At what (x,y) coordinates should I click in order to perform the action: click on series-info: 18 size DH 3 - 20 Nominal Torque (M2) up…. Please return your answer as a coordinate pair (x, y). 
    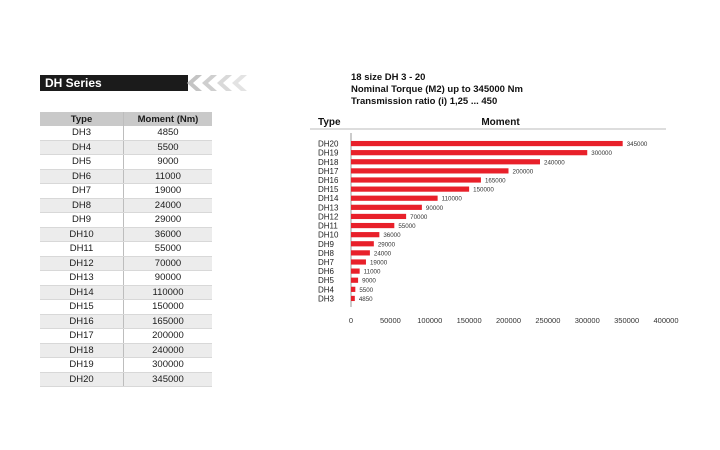
    Looking at the image, I should click on (437, 90).